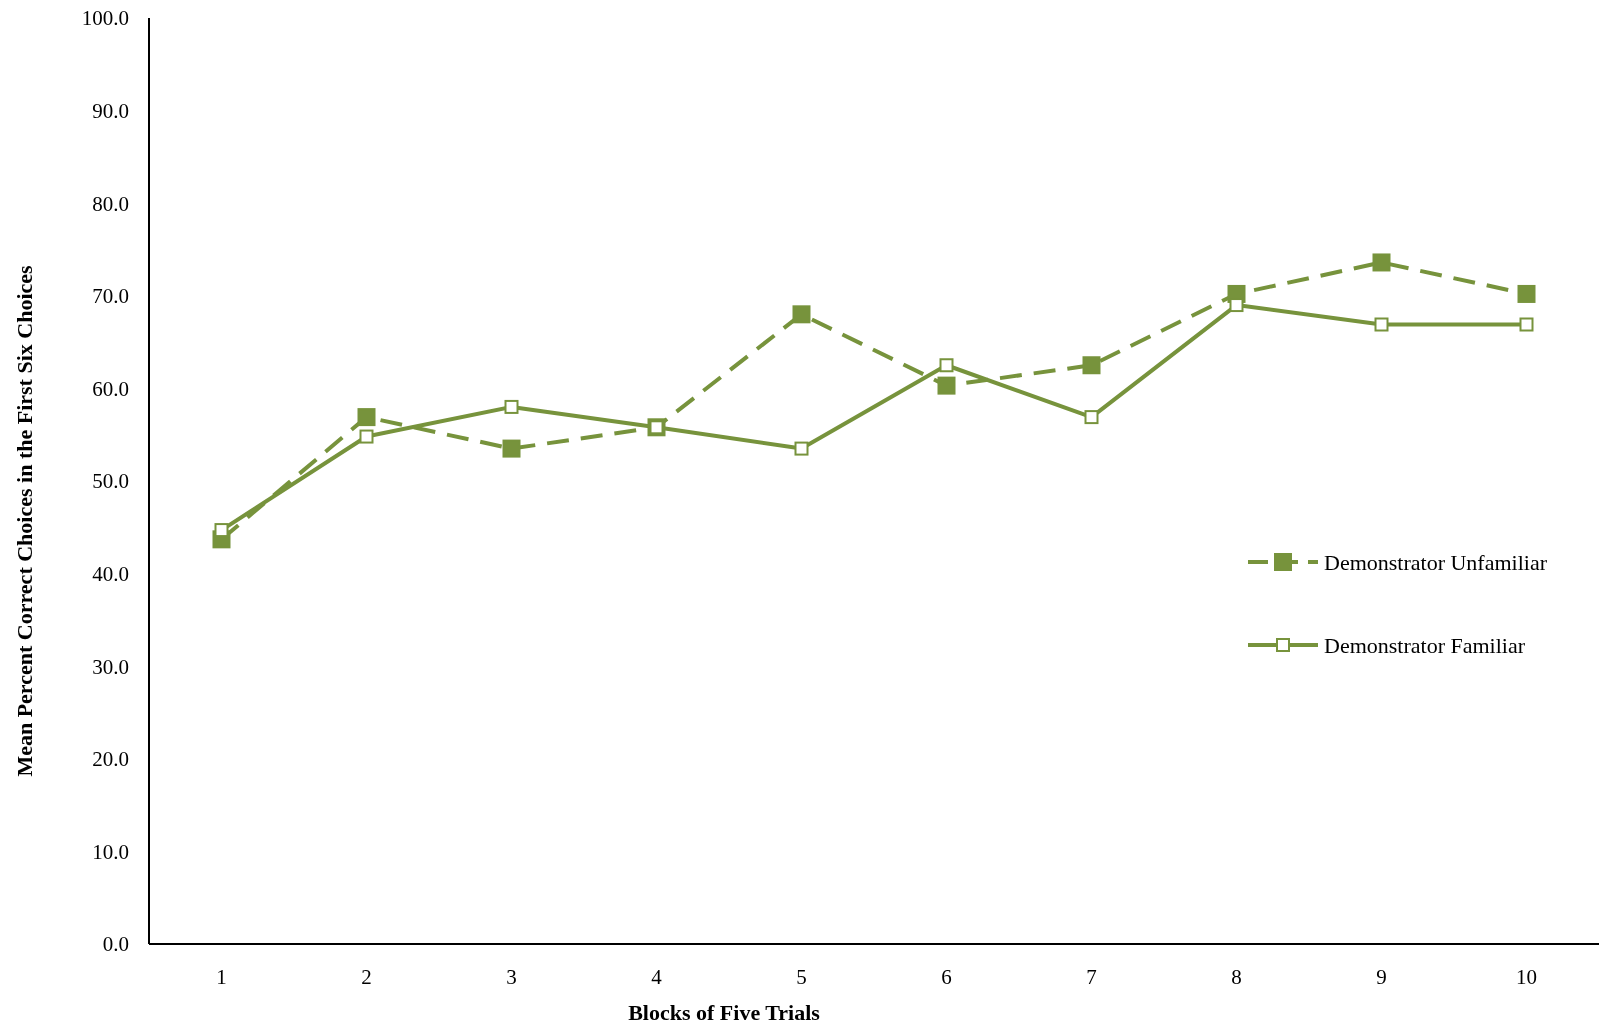 The image size is (1605, 1032). Describe the element at coordinates (110, 666) in the screenshot. I see `y-tick-label: 30.0` at that location.